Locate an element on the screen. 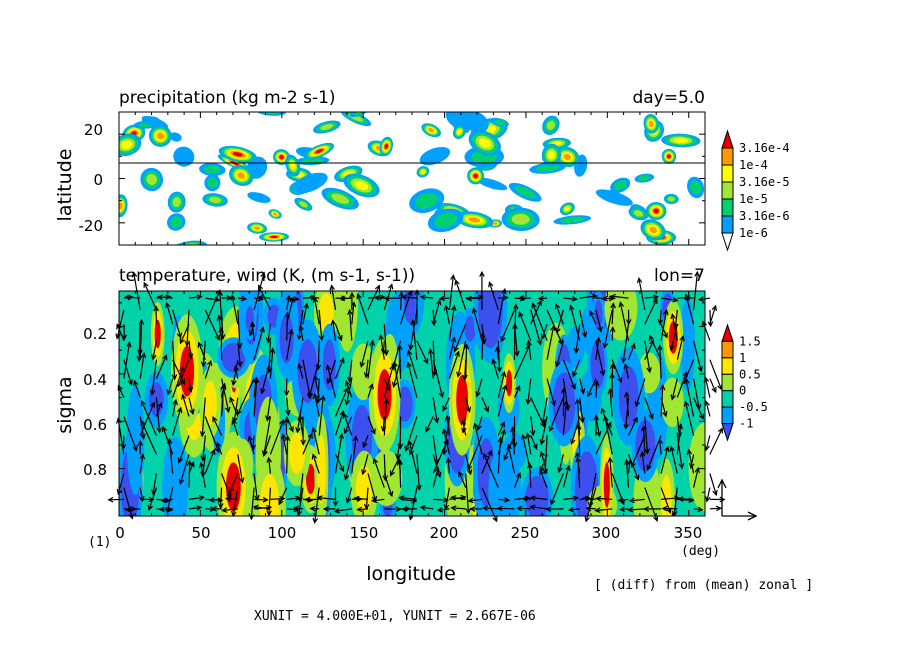 This screenshot has width=904, height=654. bottom-ytick-label: 0.2 is located at coordinates (95, 334).